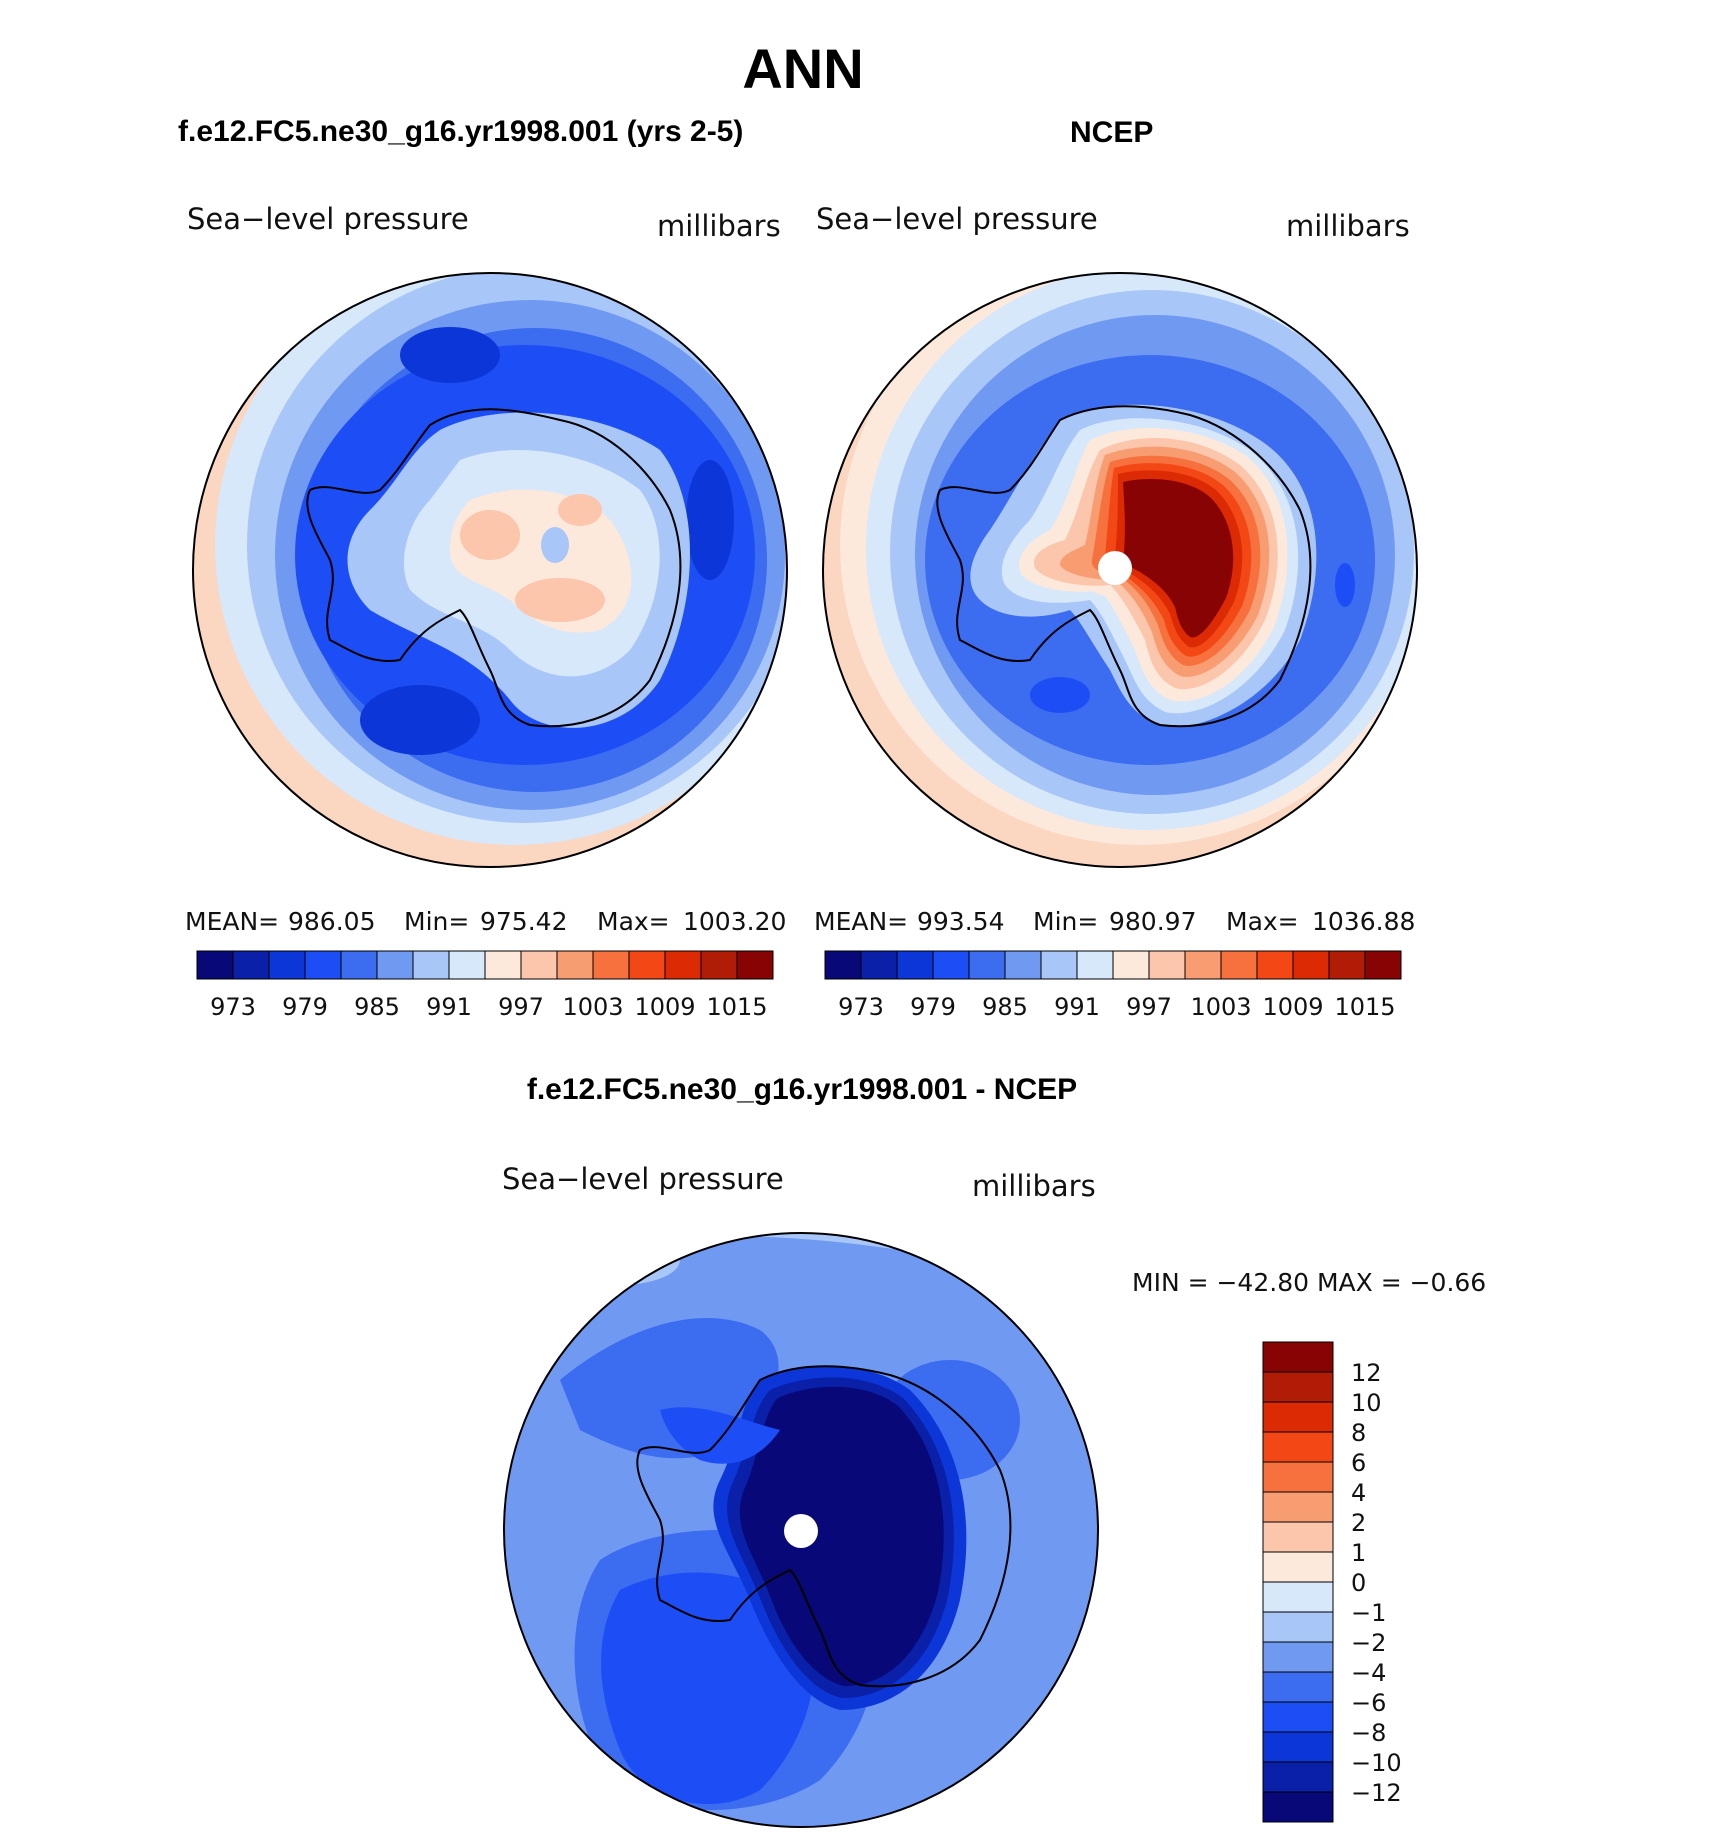 The image size is (1710, 1839). What do you see at coordinates (1358, 1583) in the screenshot?
I see `diff-colorbar-tick-label: 0` at bounding box center [1358, 1583].